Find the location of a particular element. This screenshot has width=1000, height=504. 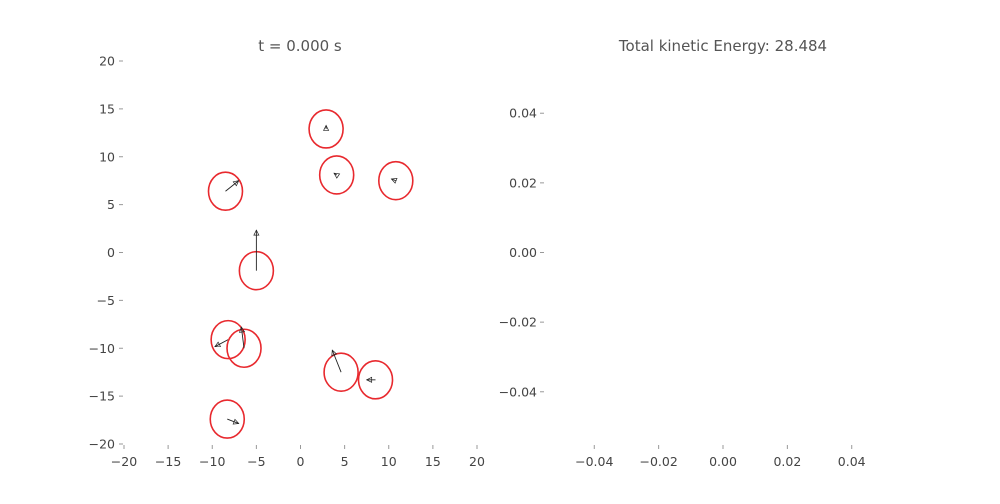

left-plot-title: t = 0.000 s is located at coordinates (300, 46).